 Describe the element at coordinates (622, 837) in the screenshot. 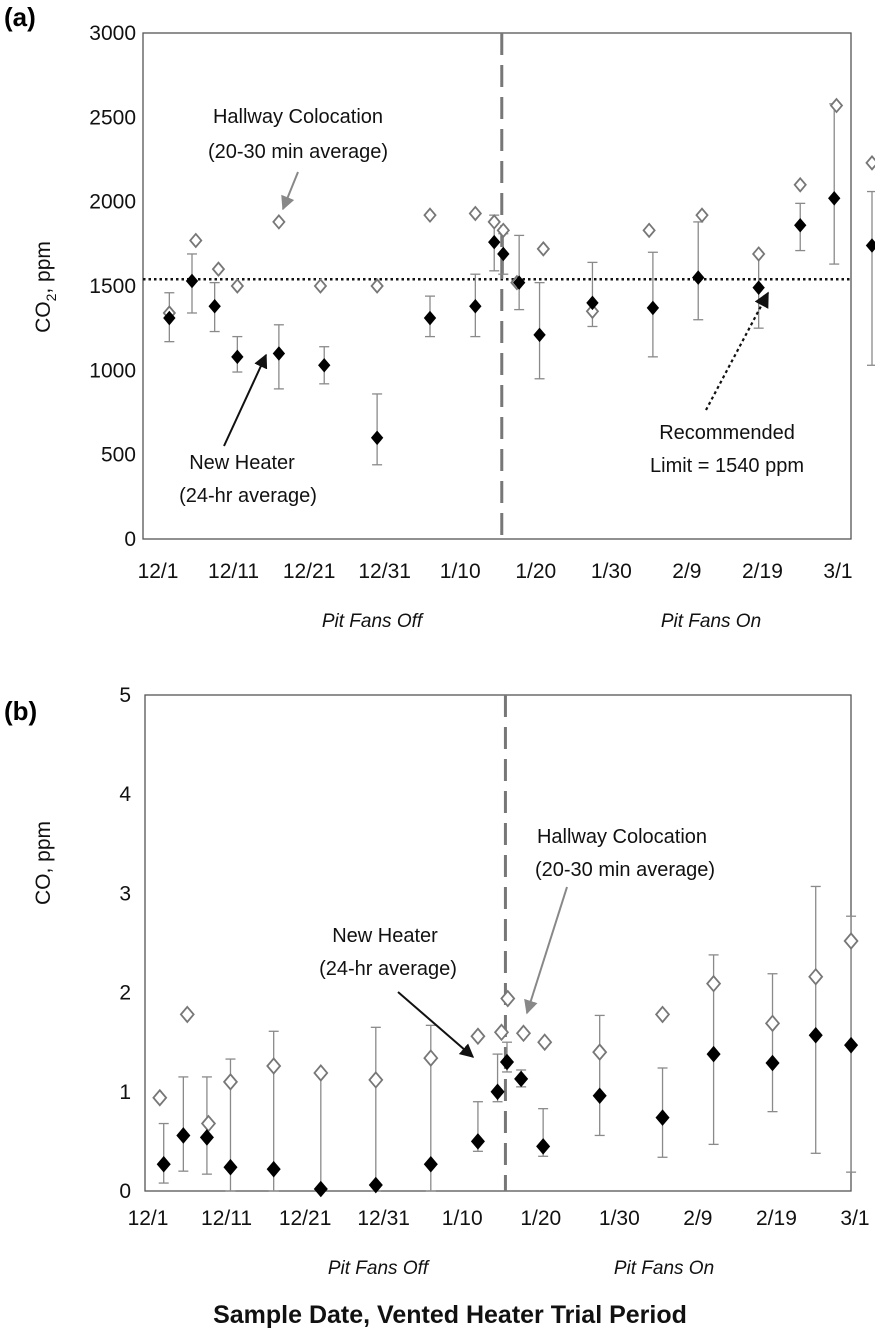

I see `annotation-hallway-b-line1: Hallway Colocation` at that location.